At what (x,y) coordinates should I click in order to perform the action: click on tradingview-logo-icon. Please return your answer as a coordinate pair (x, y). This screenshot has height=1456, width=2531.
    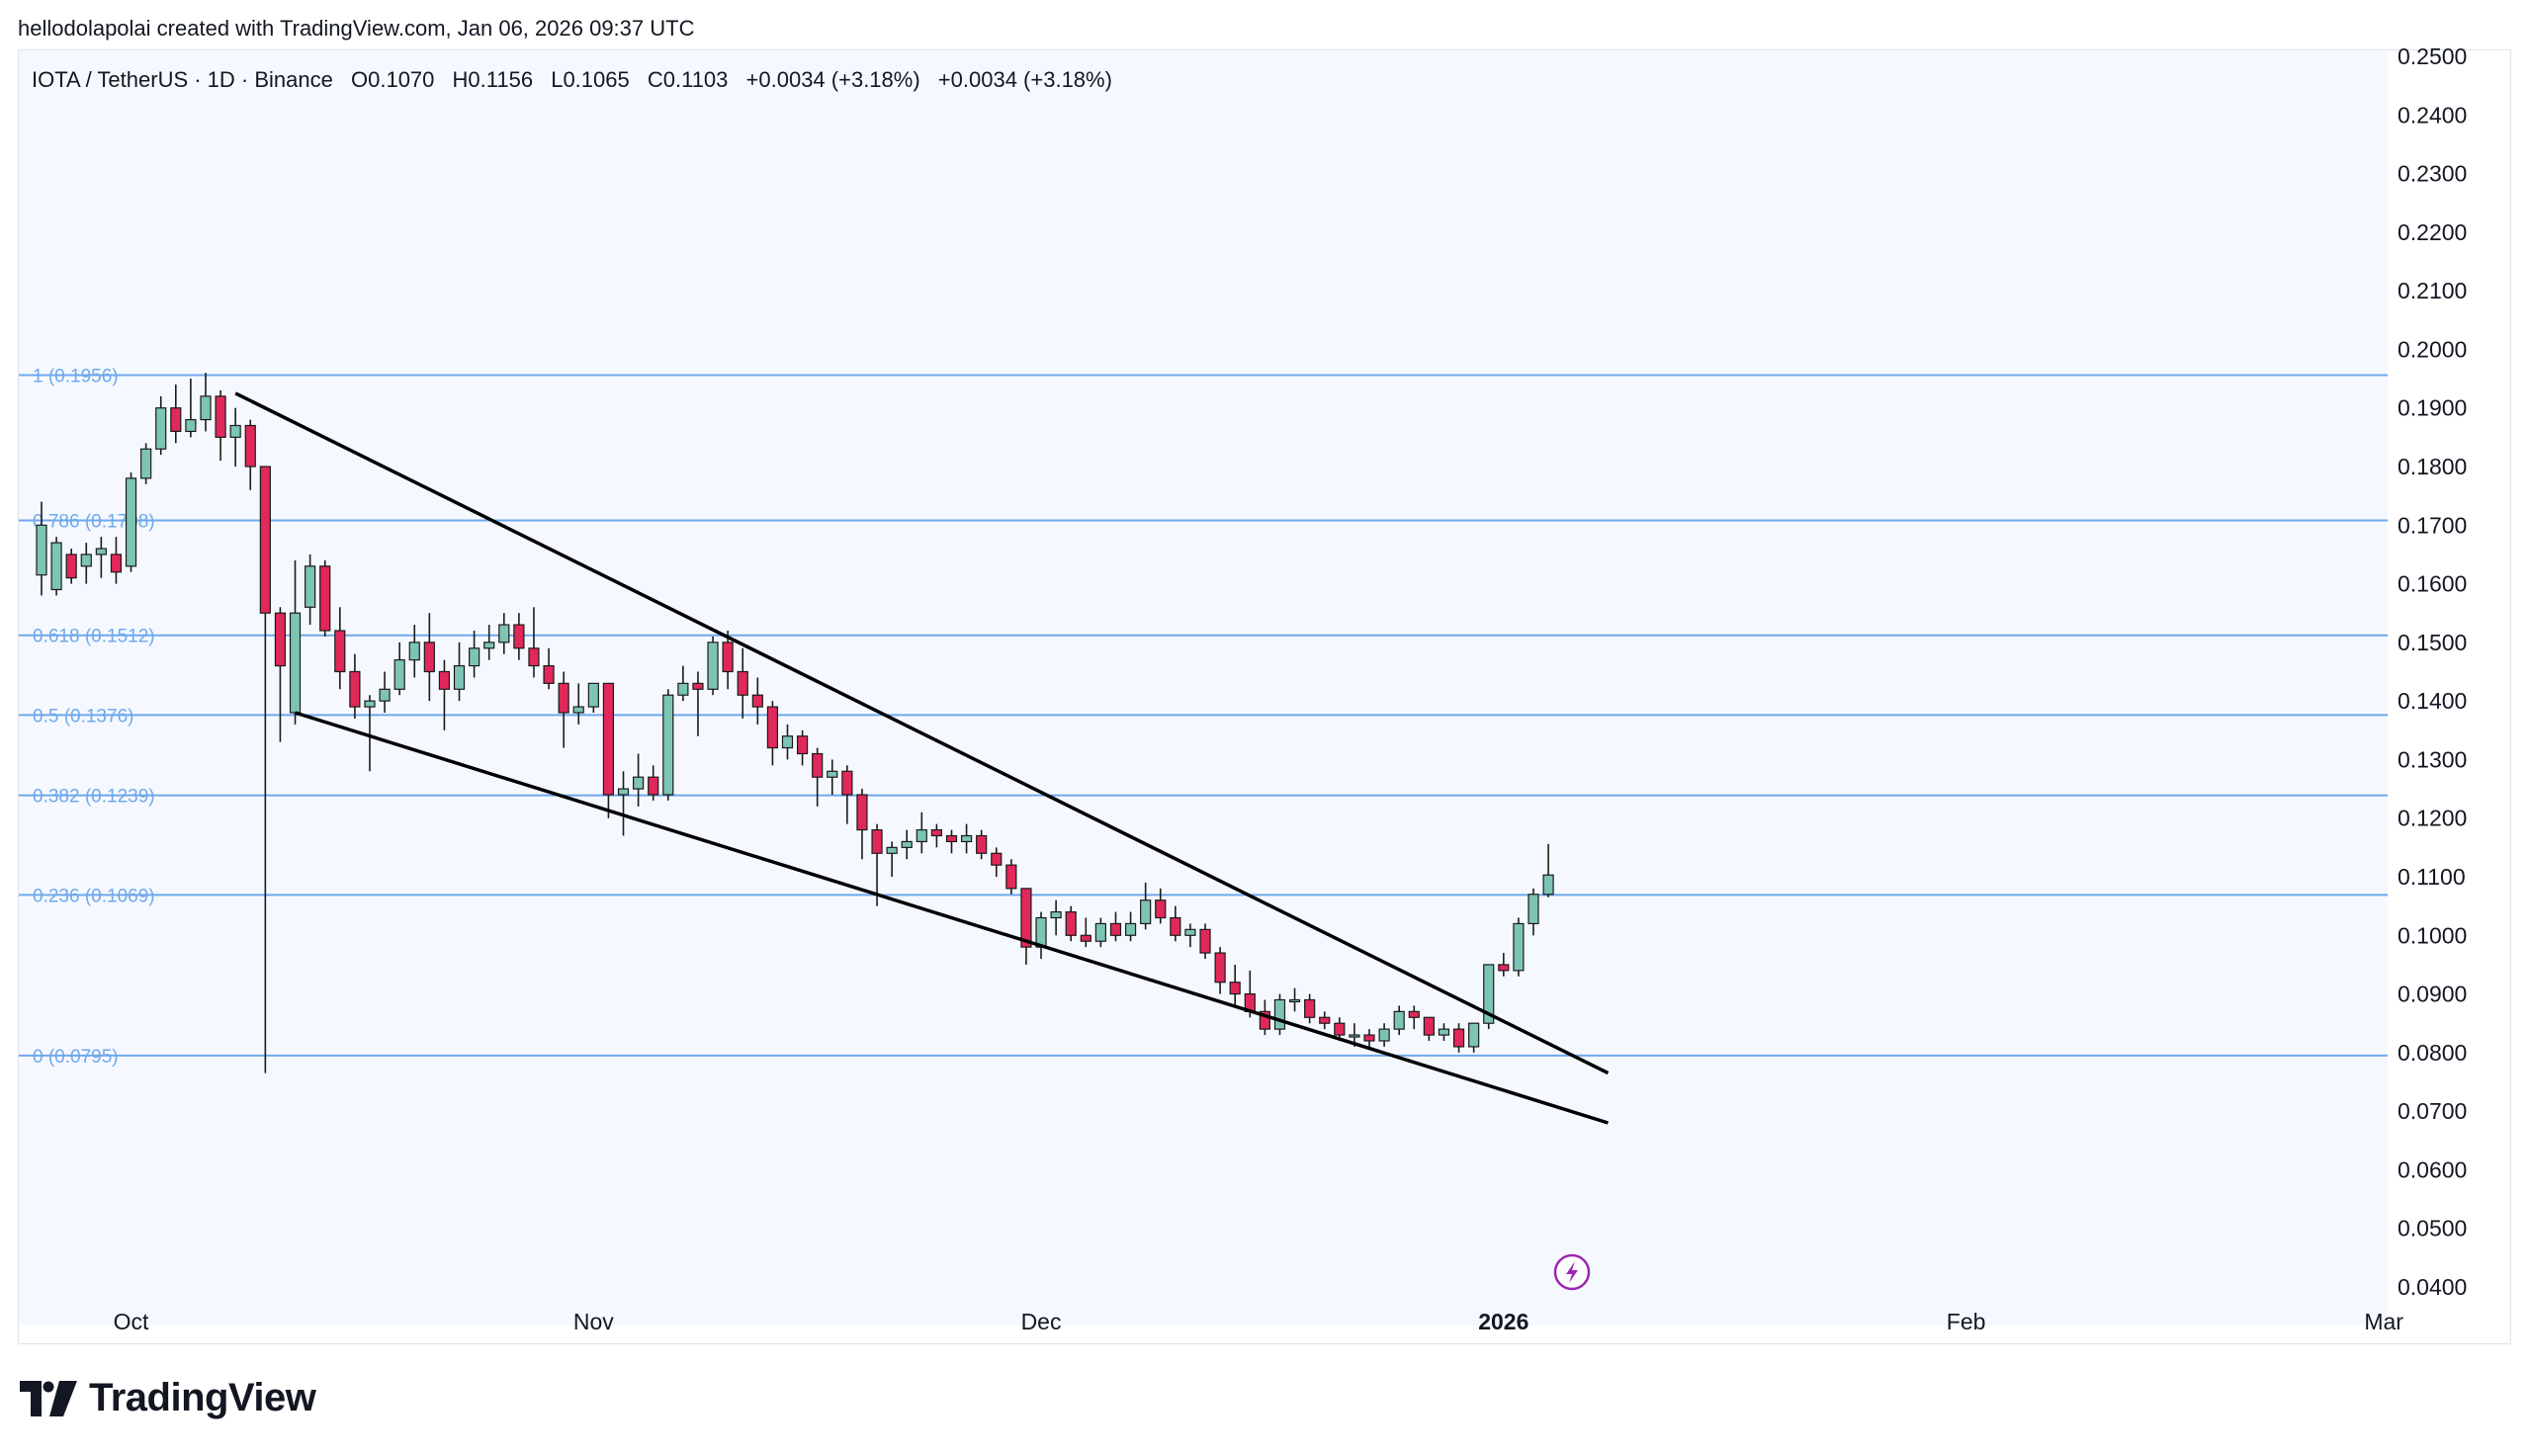
    Looking at the image, I should click on (48, 1398).